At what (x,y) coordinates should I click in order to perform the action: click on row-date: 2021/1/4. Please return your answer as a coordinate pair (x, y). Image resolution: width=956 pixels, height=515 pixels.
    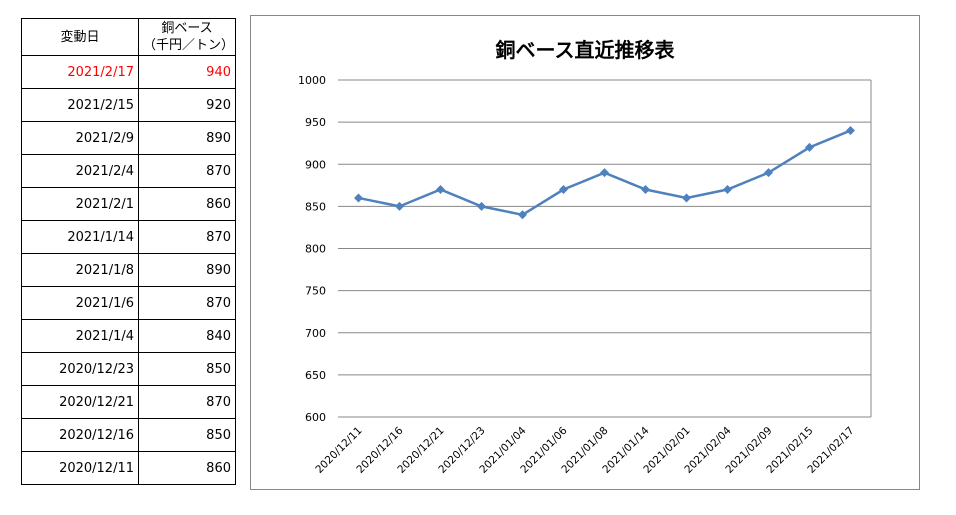
    Looking at the image, I should click on (80, 336).